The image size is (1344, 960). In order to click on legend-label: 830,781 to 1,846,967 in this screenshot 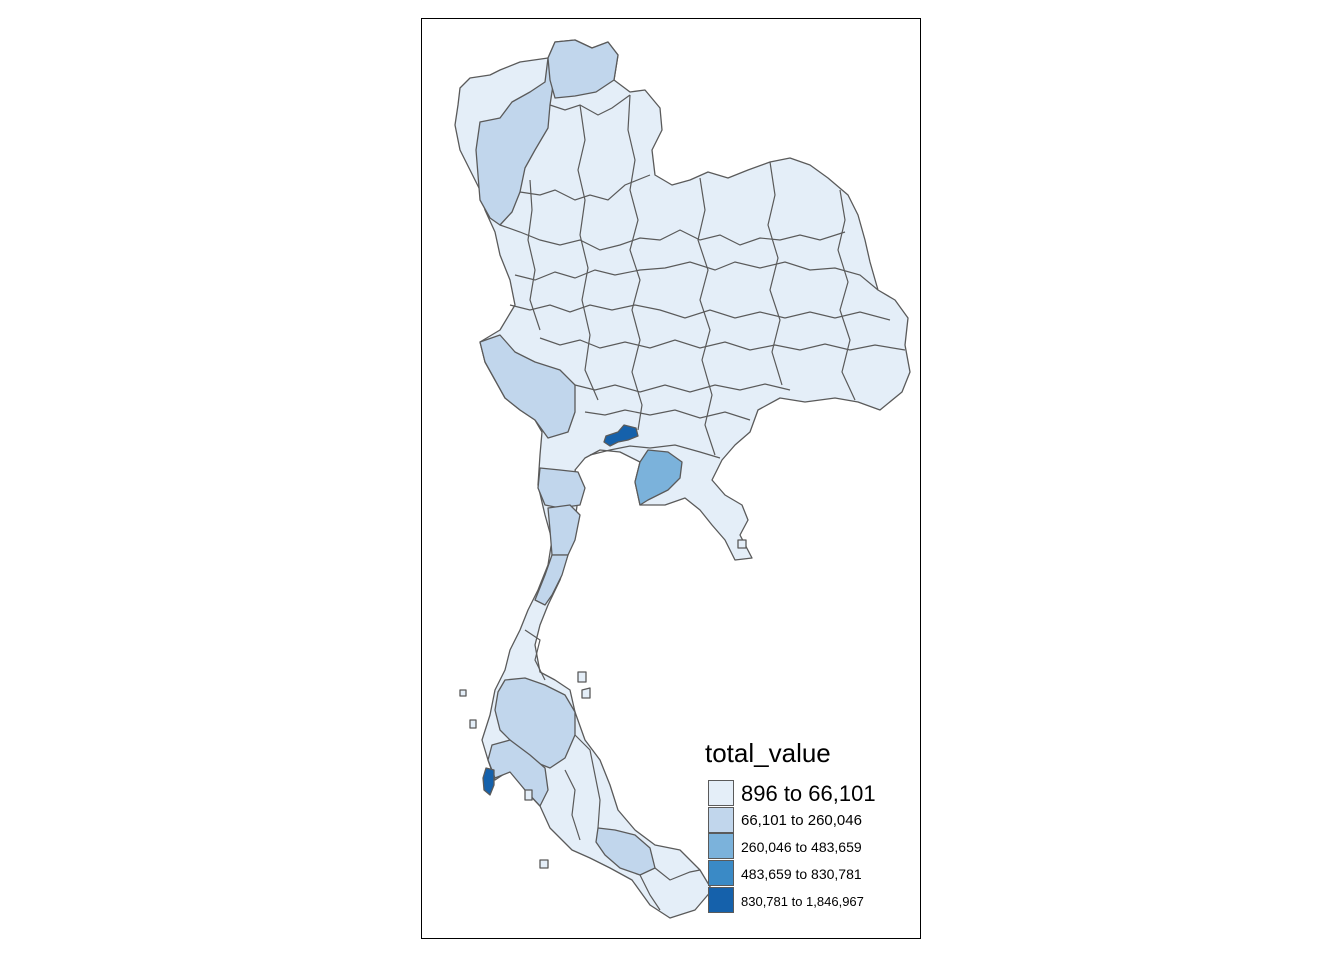, I will do `click(802, 901)`.